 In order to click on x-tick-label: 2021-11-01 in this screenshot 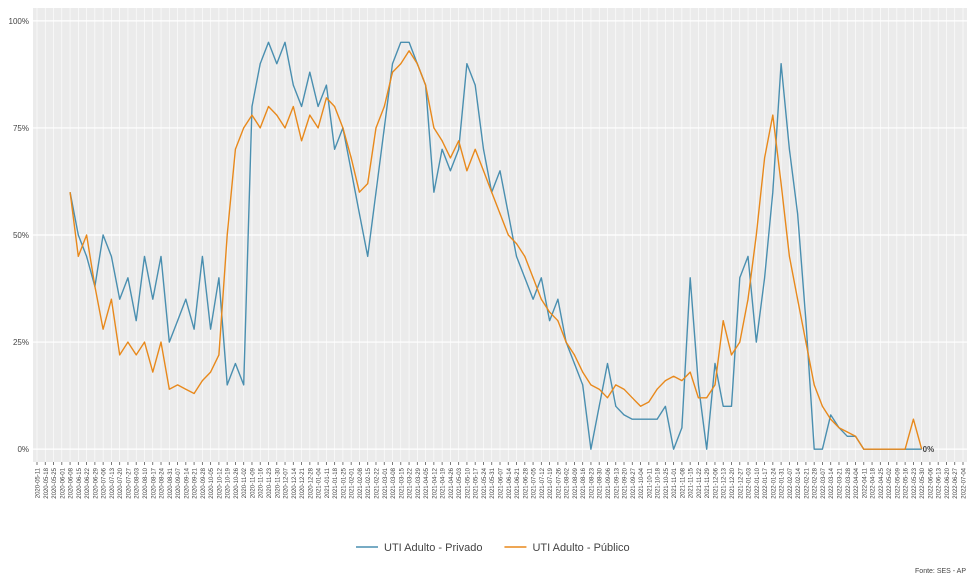, I will do `click(675, 482)`.